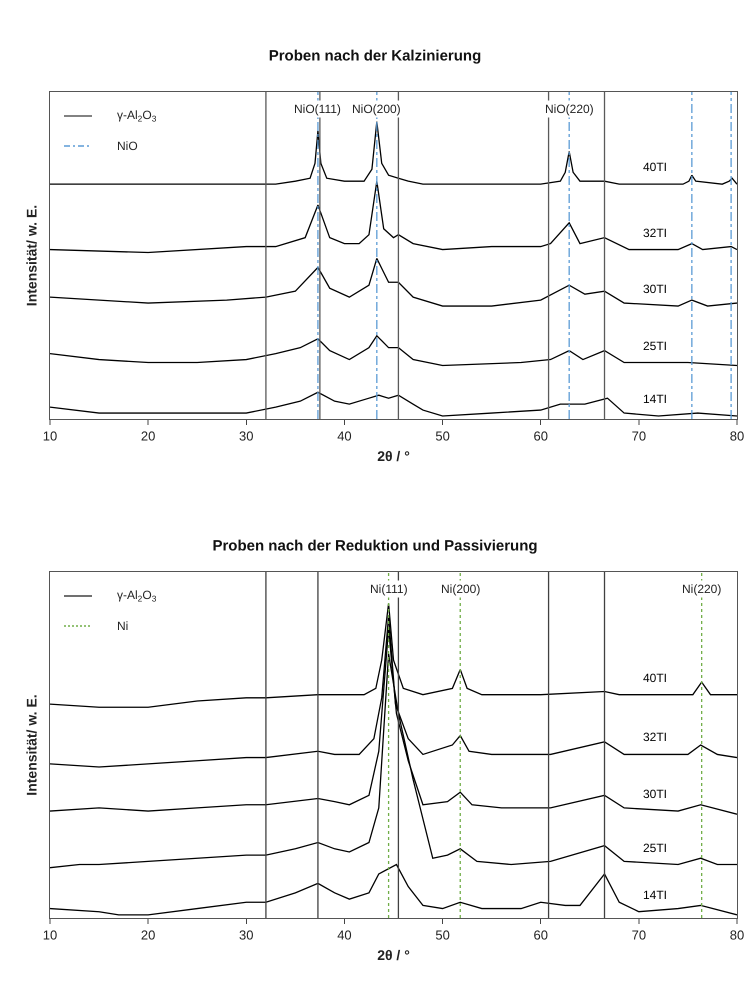  I want to click on ref-line-label: Ni(220), so click(702, 589).